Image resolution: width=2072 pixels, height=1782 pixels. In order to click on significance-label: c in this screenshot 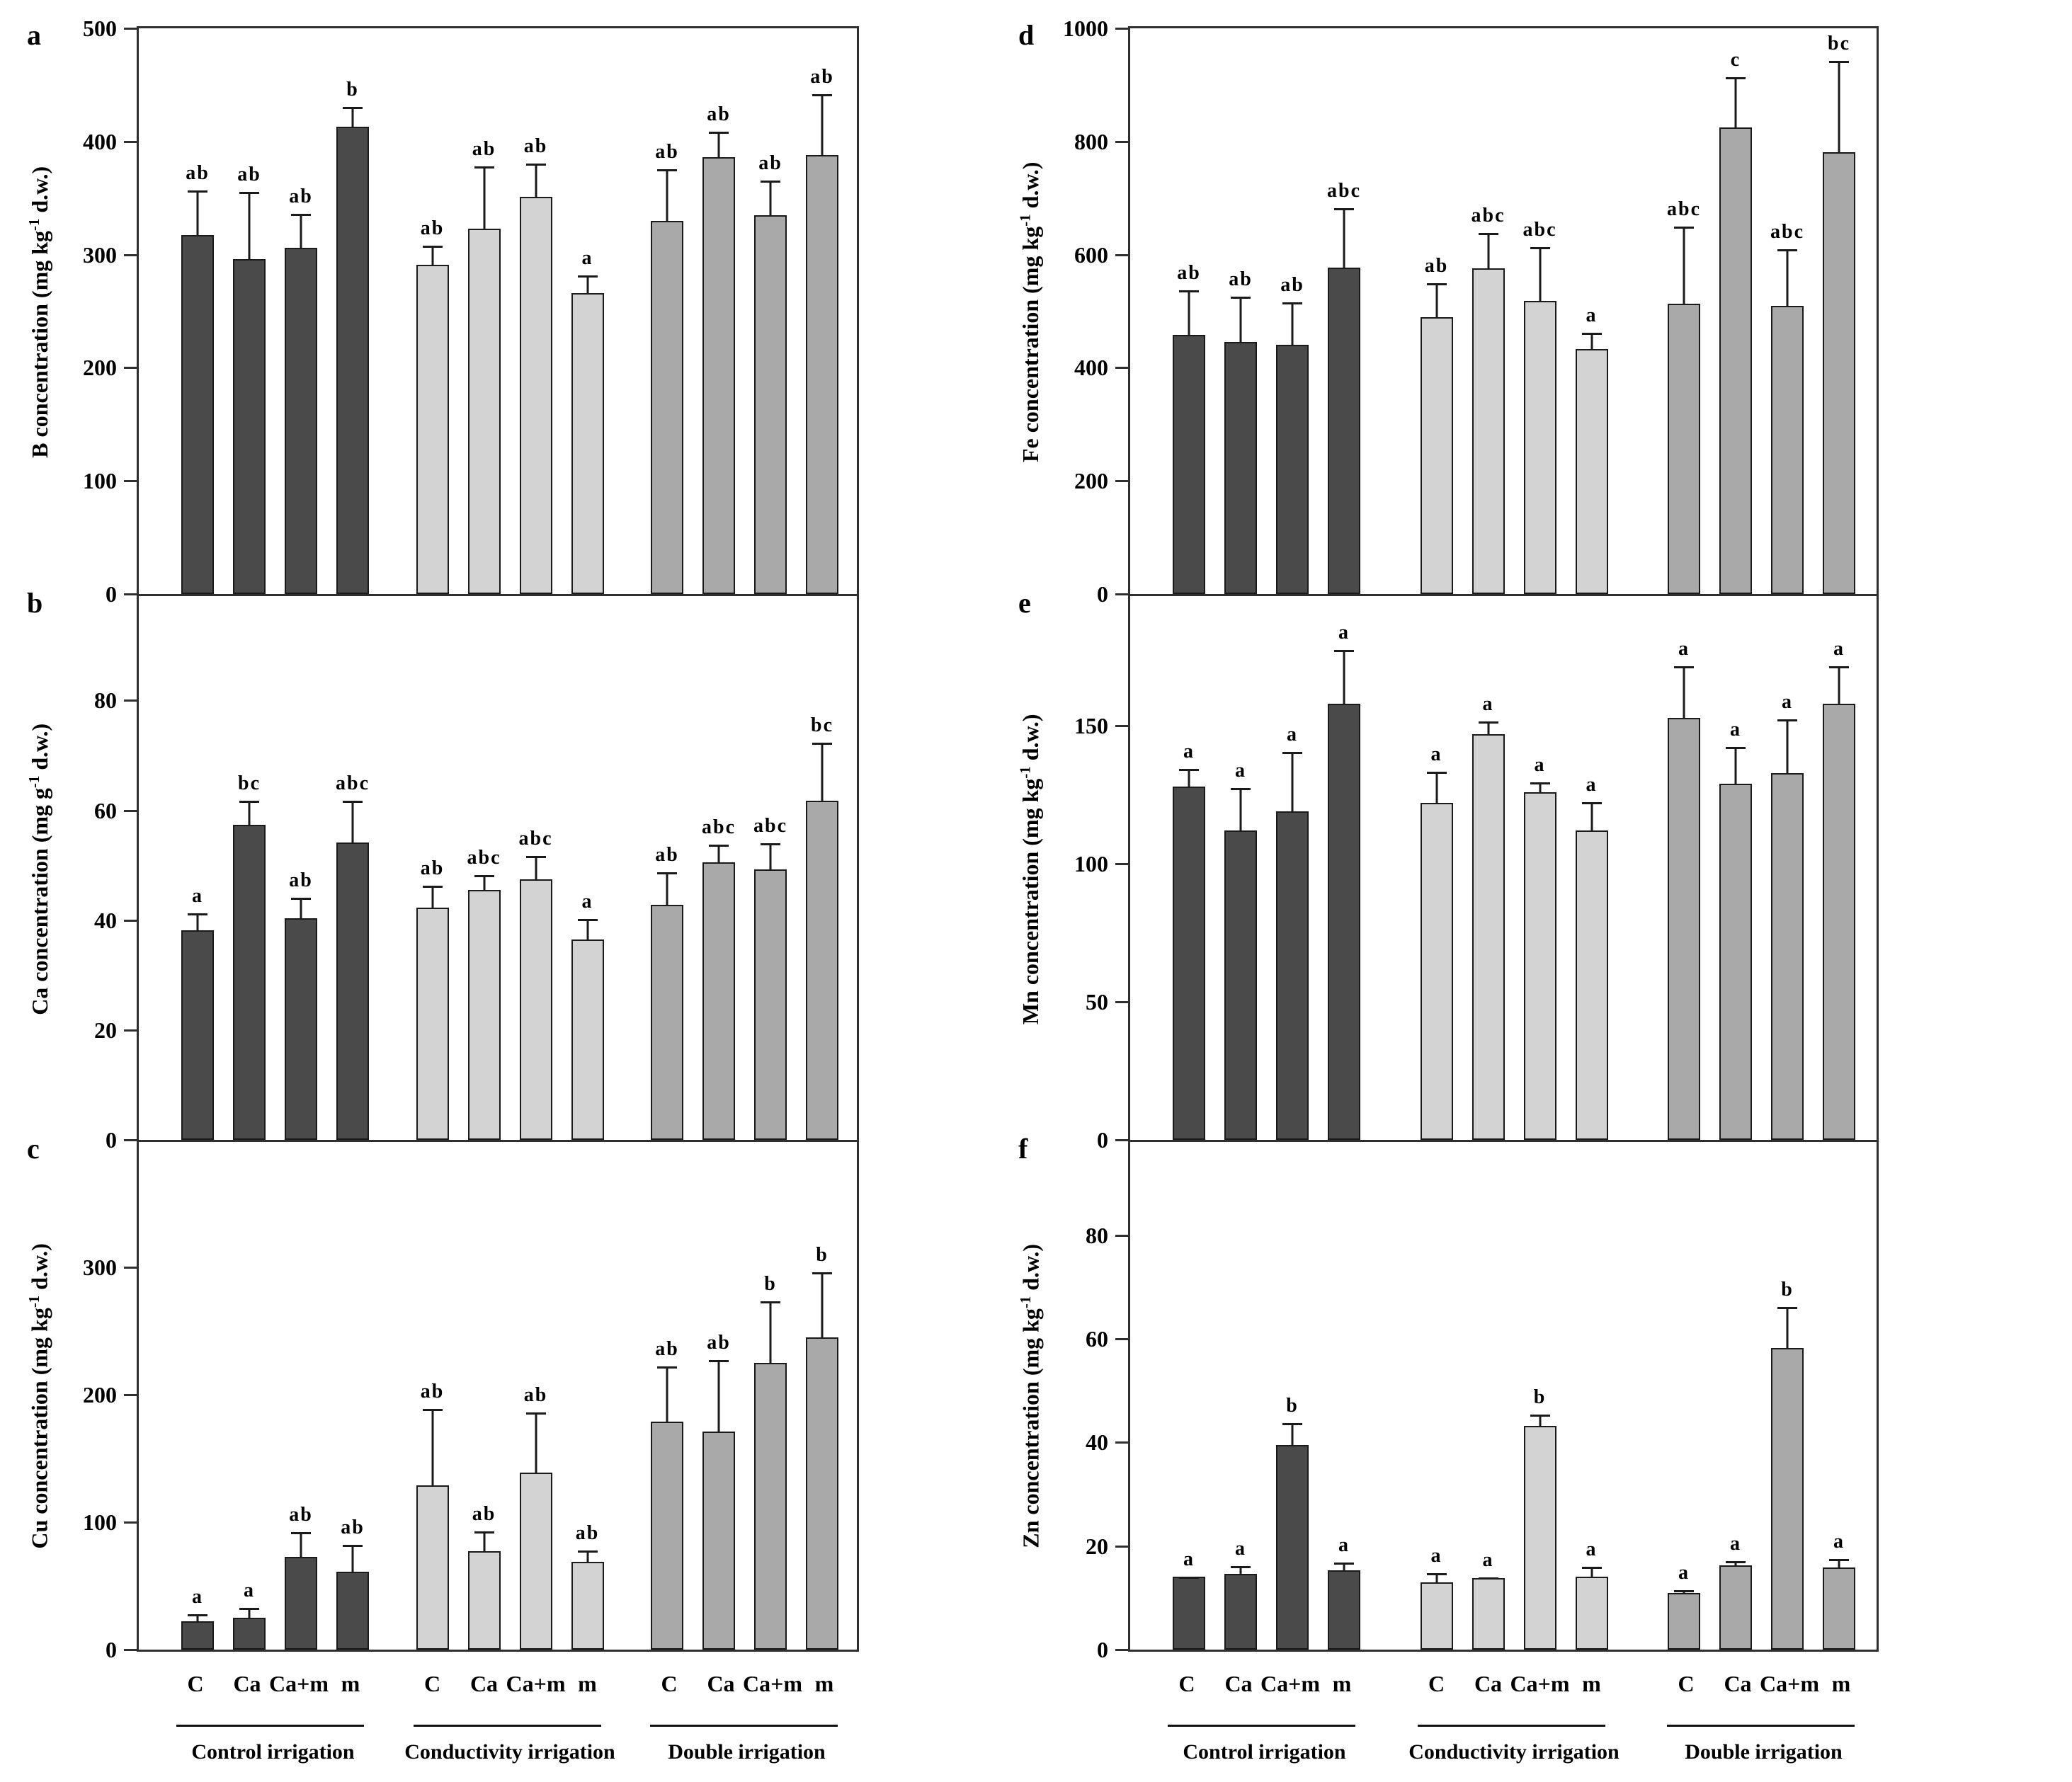, I will do `click(1735, 60)`.